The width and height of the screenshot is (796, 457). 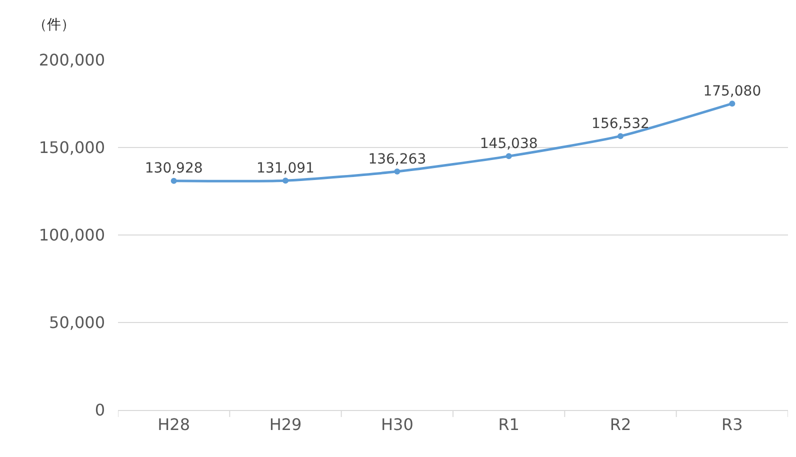 What do you see at coordinates (509, 424) in the screenshot?
I see `x-tick-label: R1` at bounding box center [509, 424].